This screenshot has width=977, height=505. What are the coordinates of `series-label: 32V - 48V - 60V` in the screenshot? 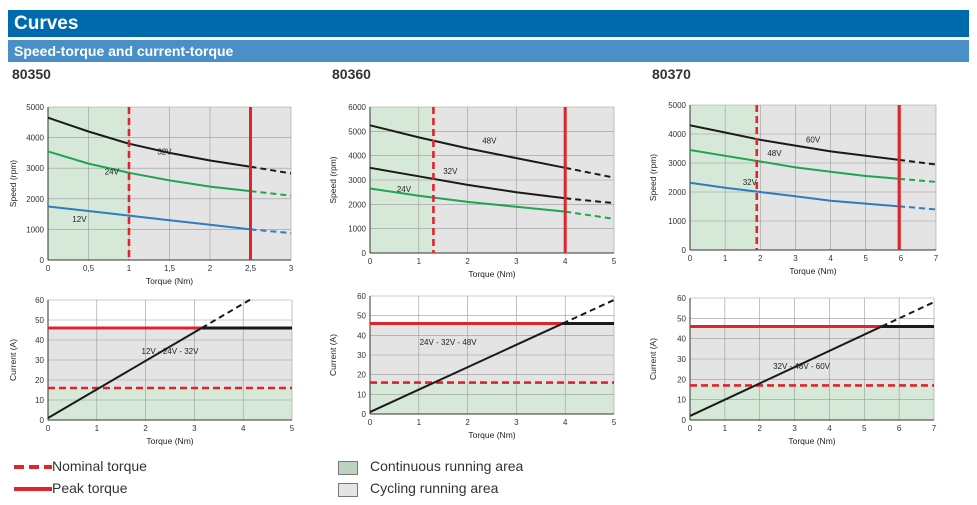 It's located at (802, 366).